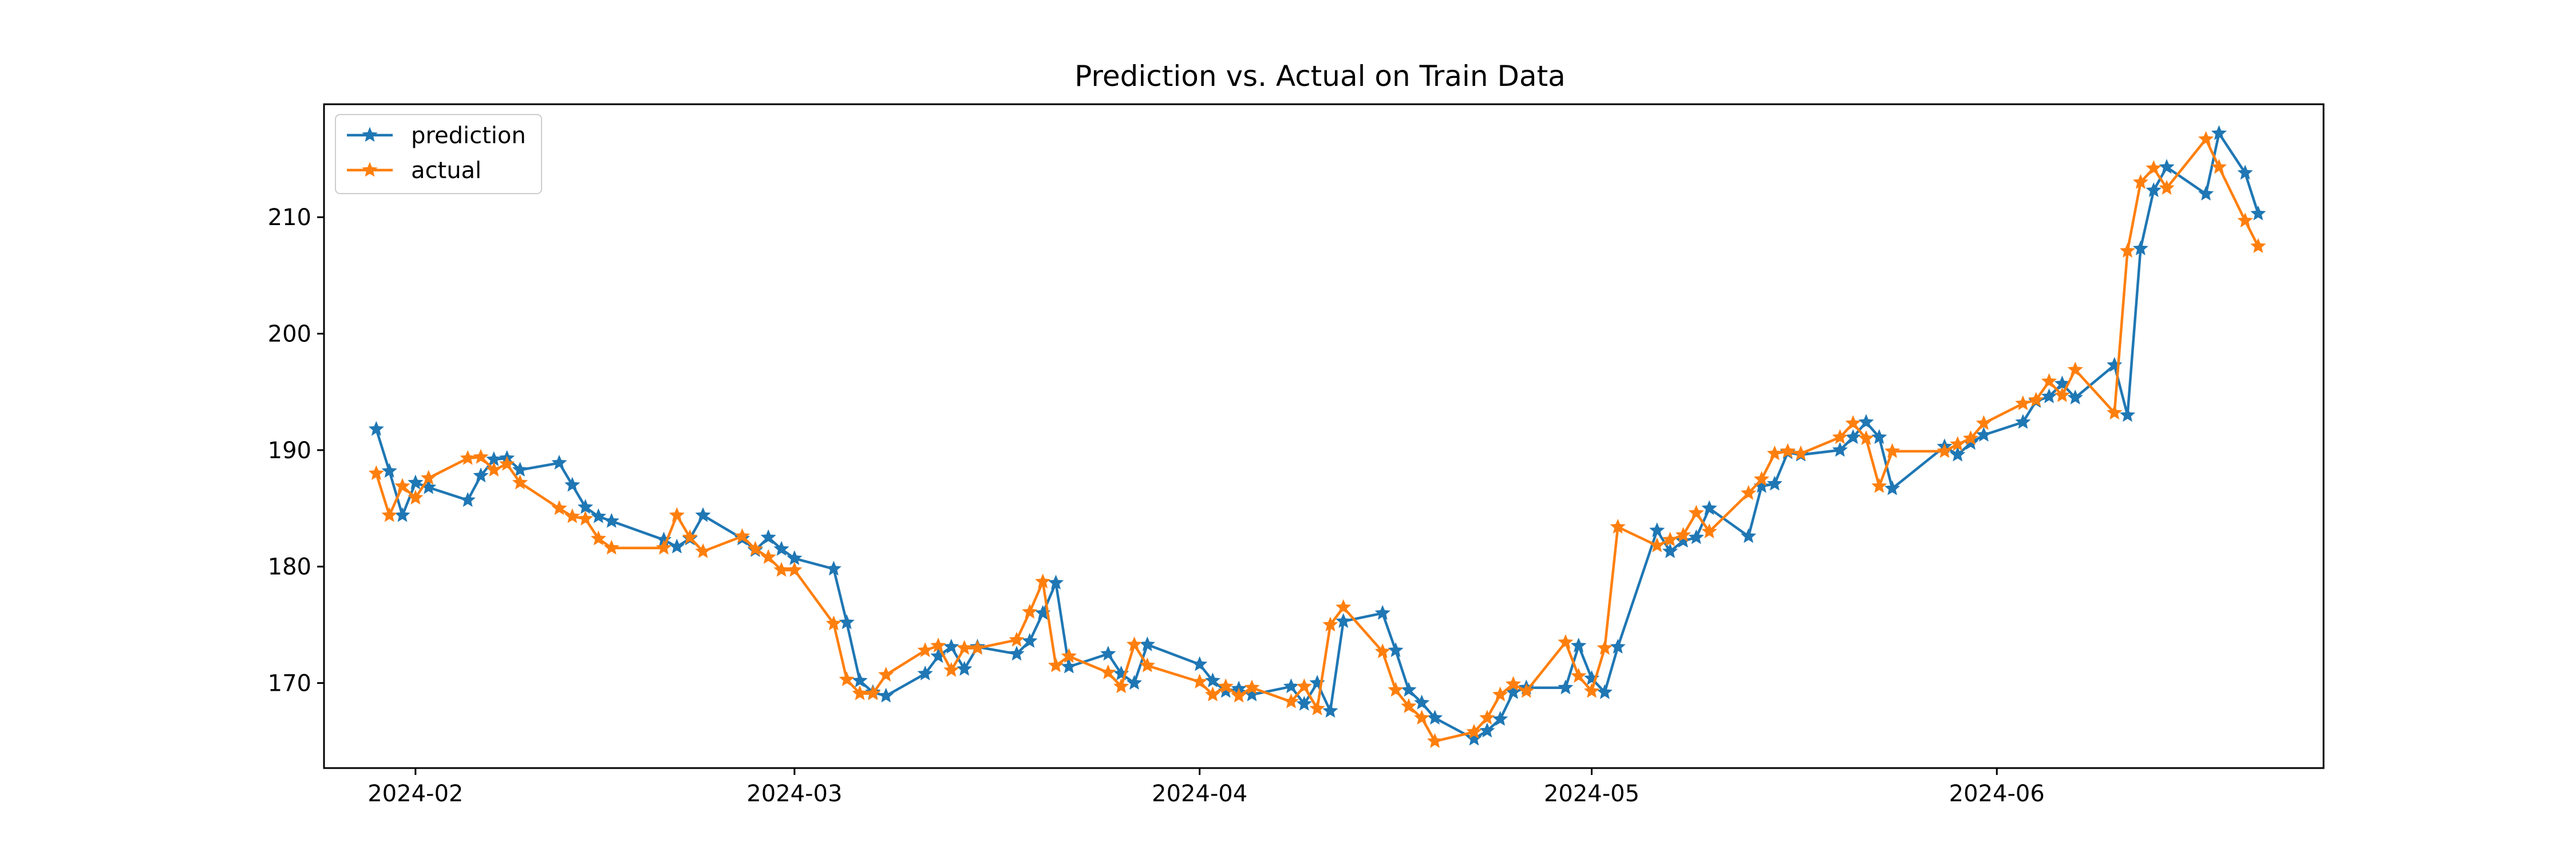  Describe the element at coordinates (468, 136) in the screenshot. I see `legend-label: prediction` at that location.